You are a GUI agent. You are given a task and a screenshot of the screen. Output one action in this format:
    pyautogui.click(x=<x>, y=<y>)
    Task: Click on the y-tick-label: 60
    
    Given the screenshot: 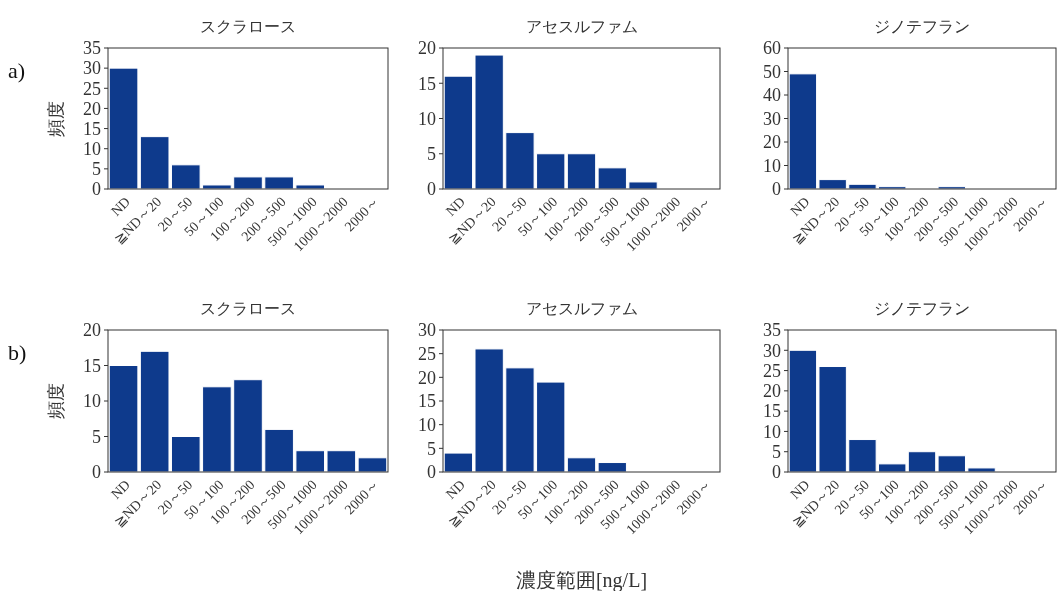 What is the action you would take?
    pyautogui.click(x=772, y=48)
    